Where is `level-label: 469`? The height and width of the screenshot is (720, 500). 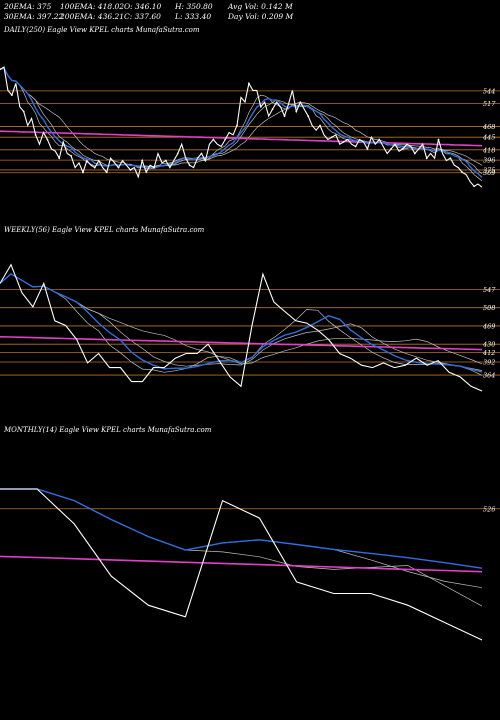
level-label: 469 is located at coordinates (488, 326).